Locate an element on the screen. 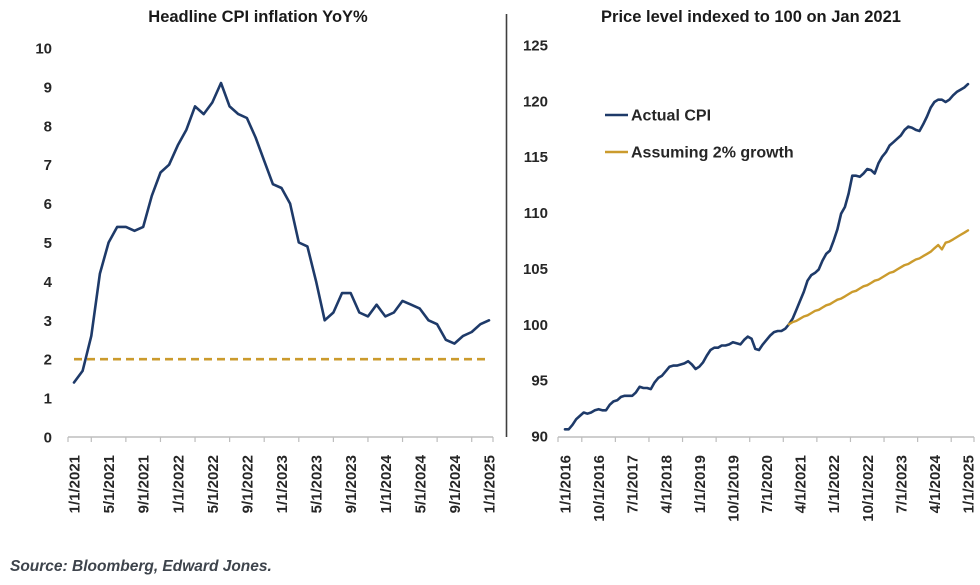 This screenshot has width=980, height=585. x-tick-label: 1/1/2016 is located at coordinates (566, 484).